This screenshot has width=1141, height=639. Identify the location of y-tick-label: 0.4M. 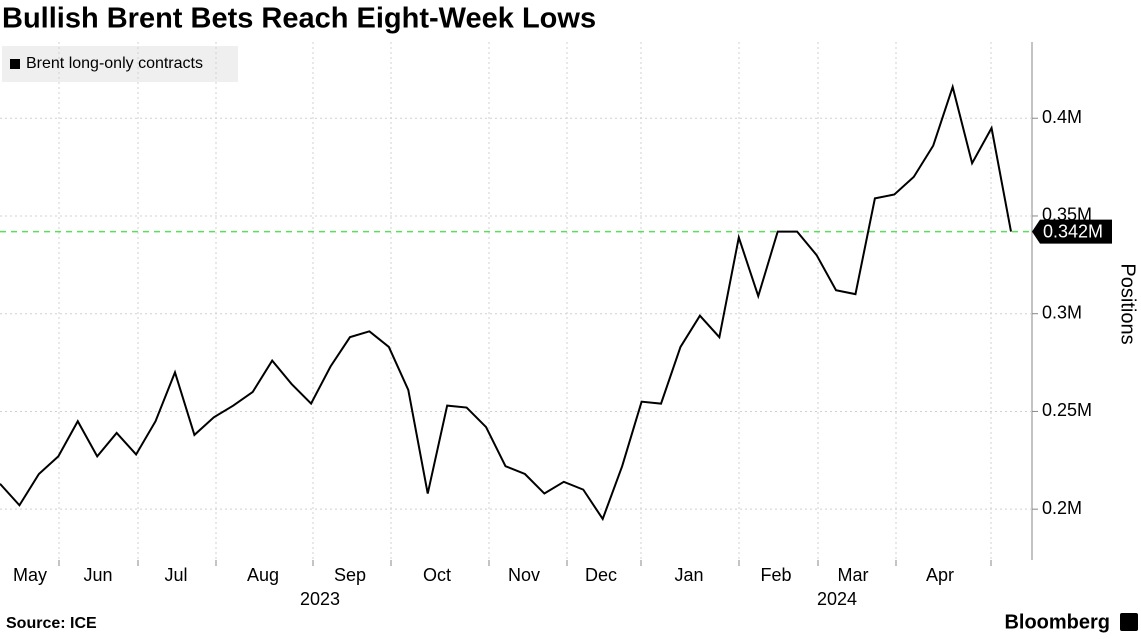
(1062, 117).